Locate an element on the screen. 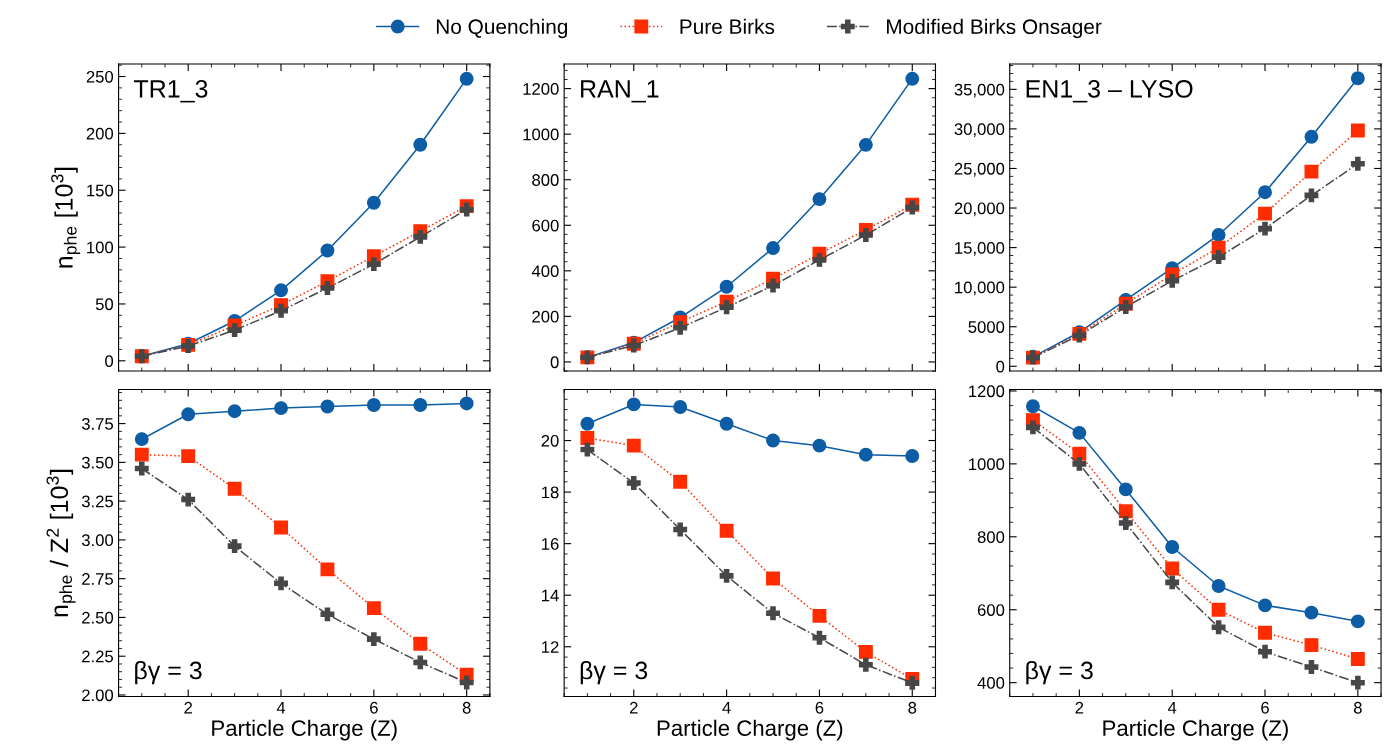 This screenshot has height=753, width=1395. y-tick-label: 5000 is located at coordinates (986, 327).